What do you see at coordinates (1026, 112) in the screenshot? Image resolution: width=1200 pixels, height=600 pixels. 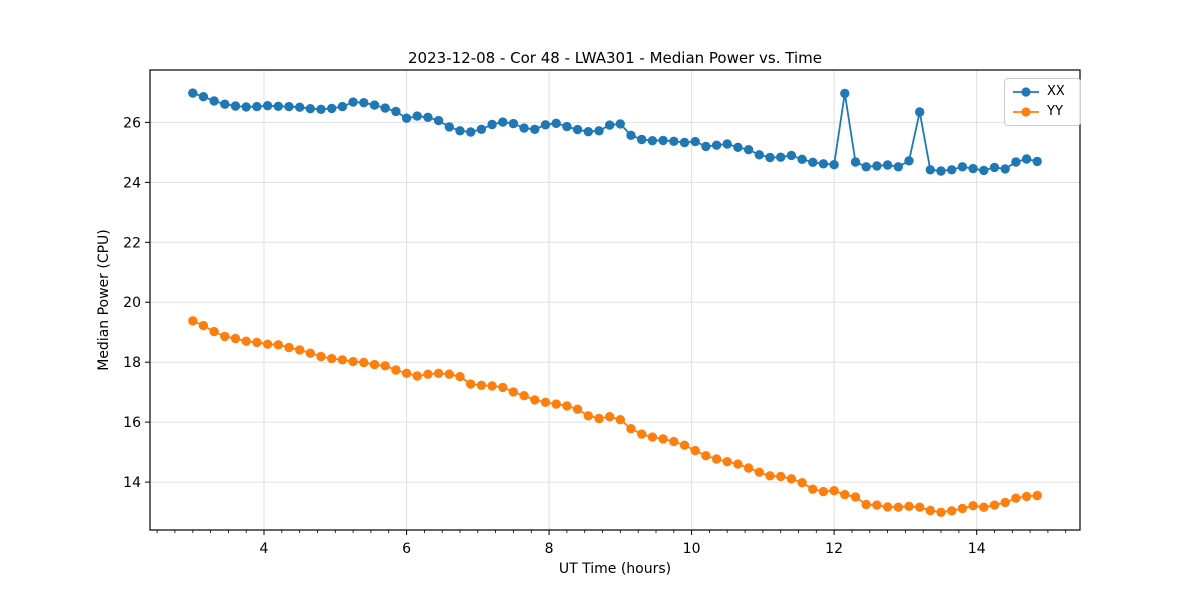 I see `legend-marker-yy-icon` at bounding box center [1026, 112].